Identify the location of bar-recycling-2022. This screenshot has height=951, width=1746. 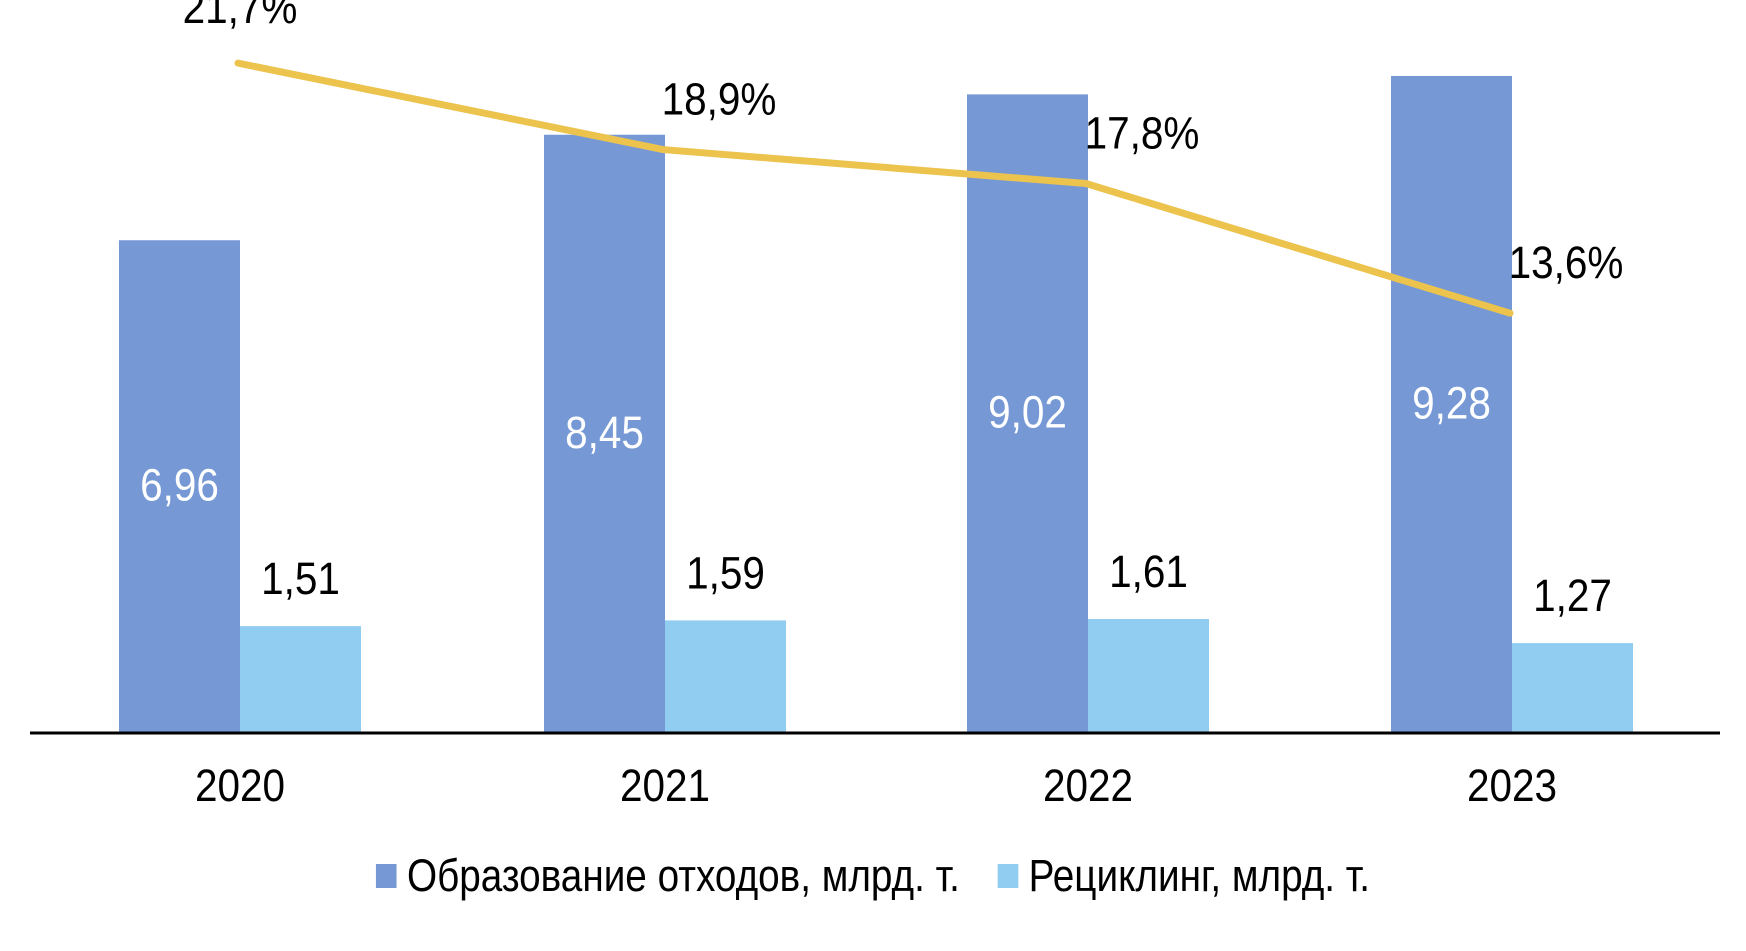
(1148, 676).